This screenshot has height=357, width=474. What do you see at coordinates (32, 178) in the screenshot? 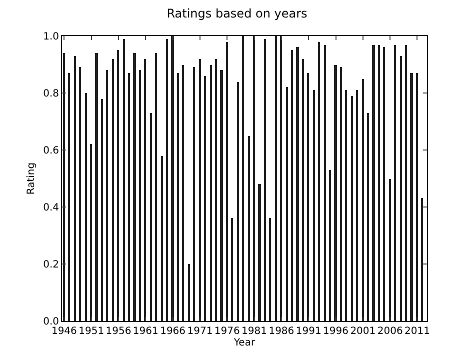
I see `y-axis-title: Rating` at bounding box center [32, 178].